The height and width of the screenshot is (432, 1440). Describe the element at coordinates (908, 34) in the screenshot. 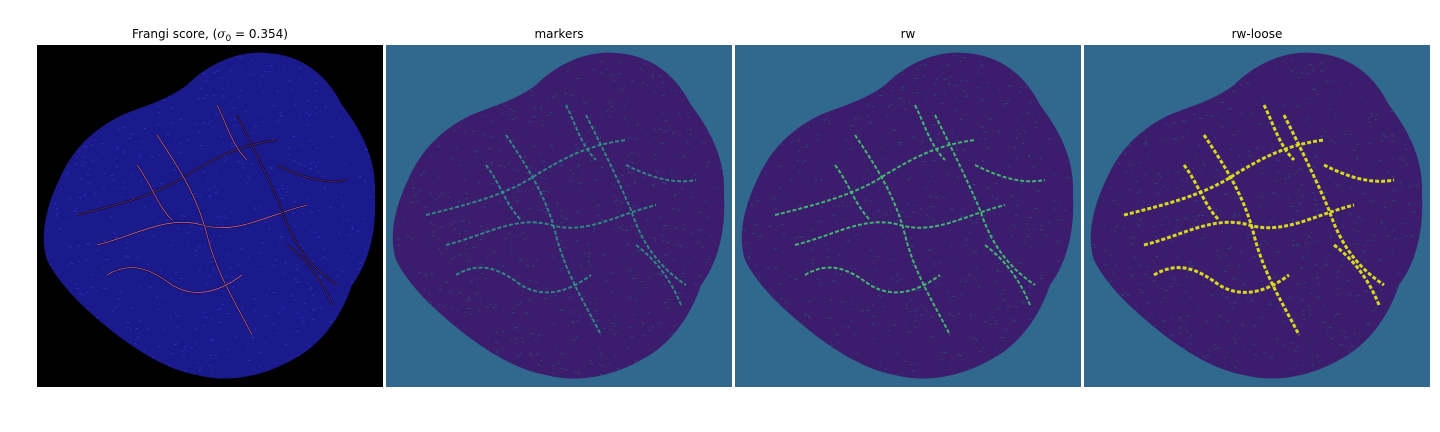

I see `panel-title-rw: rw` at that location.